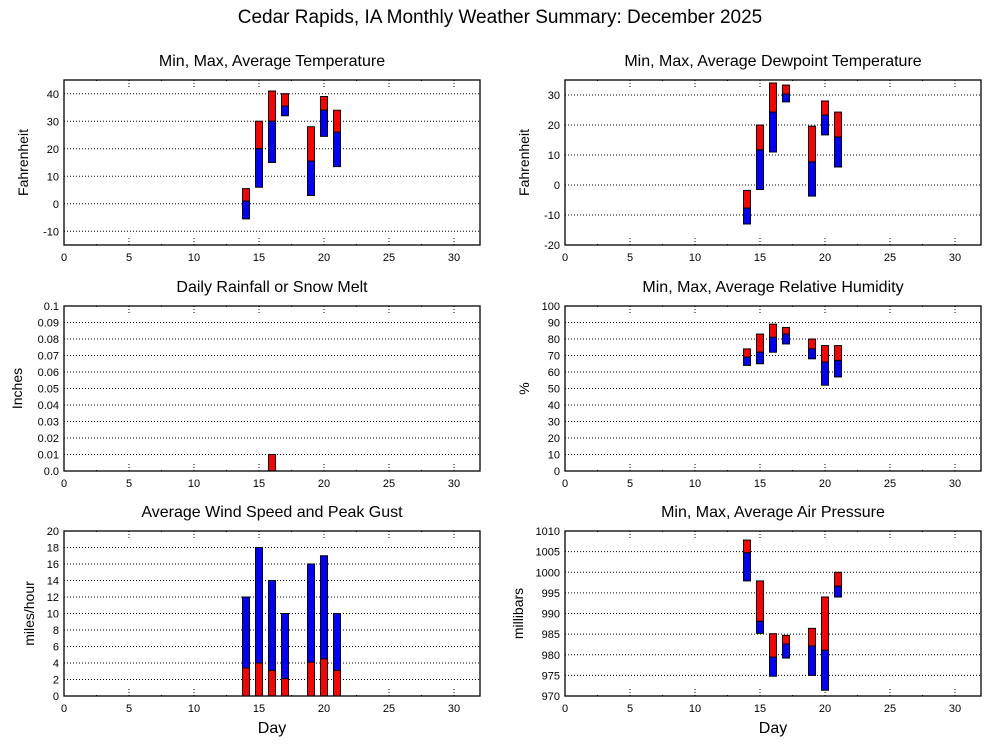 This screenshot has width=1000, height=750. What do you see at coordinates (760, 258) in the screenshot?
I see `dewpoint-xtick-label: 15` at bounding box center [760, 258].